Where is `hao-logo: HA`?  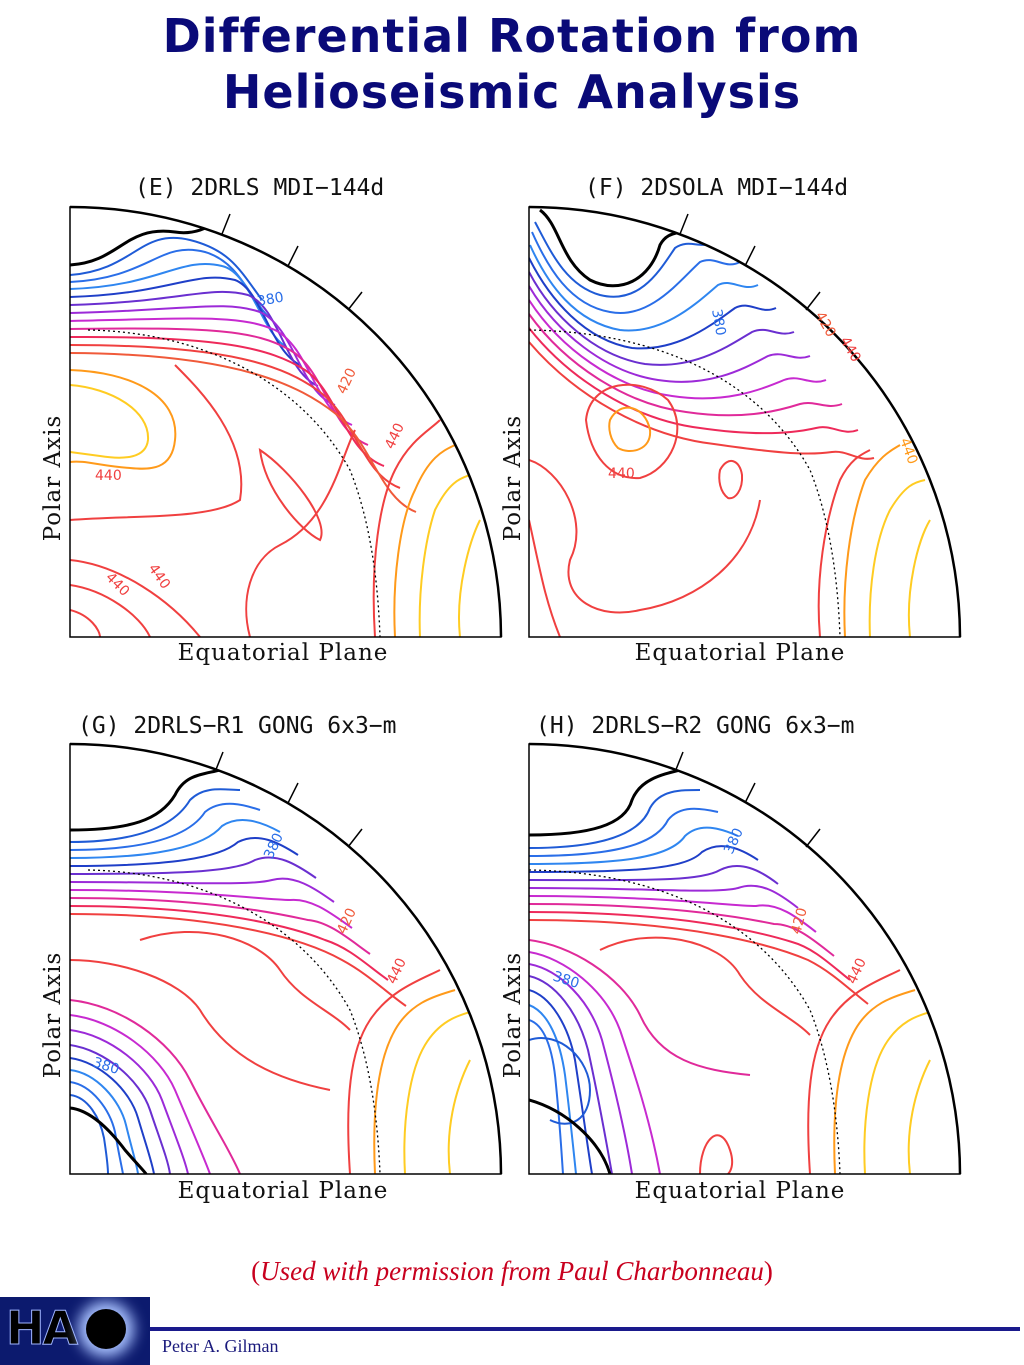
hao-logo: HA is located at coordinates (75, 1331).